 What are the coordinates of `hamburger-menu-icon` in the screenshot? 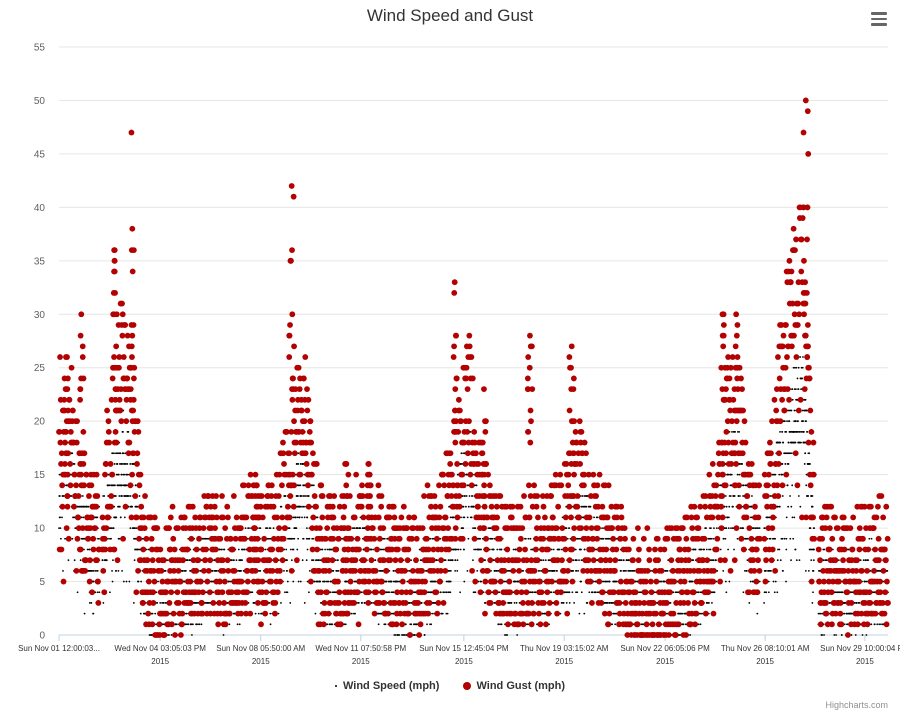 It's located at (879, 19).